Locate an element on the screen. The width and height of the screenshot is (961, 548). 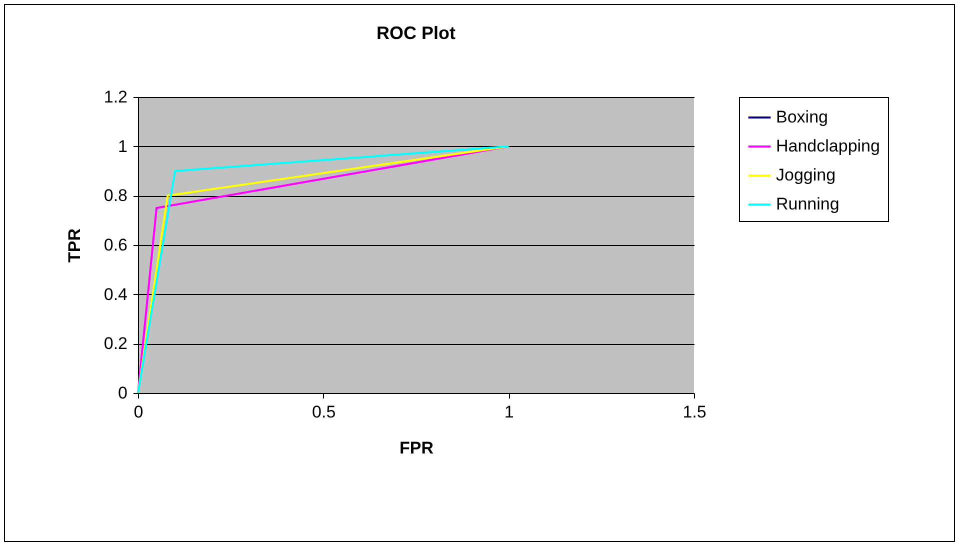
x-tick-label: 0.5 is located at coordinates (324, 412).